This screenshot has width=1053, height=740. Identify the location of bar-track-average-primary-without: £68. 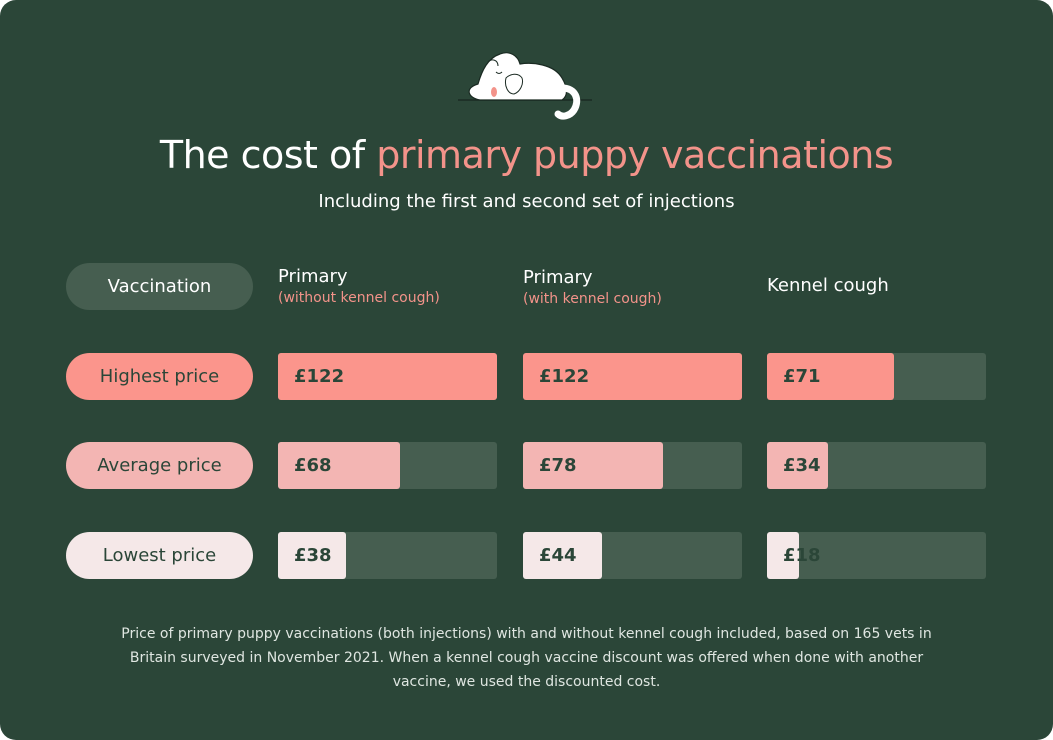
(387, 465).